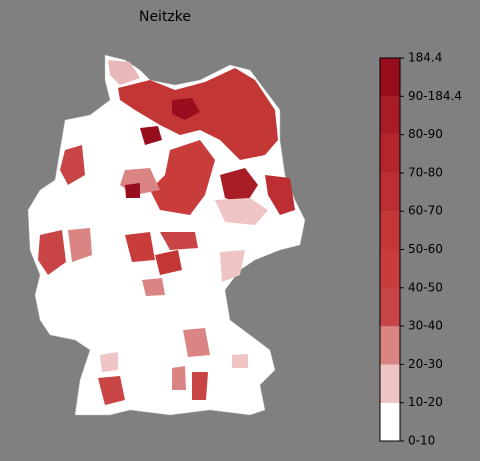  What do you see at coordinates (425, 211) in the screenshot?
I see `colorbar-label: 60-70` at bounding box center [425, 211].